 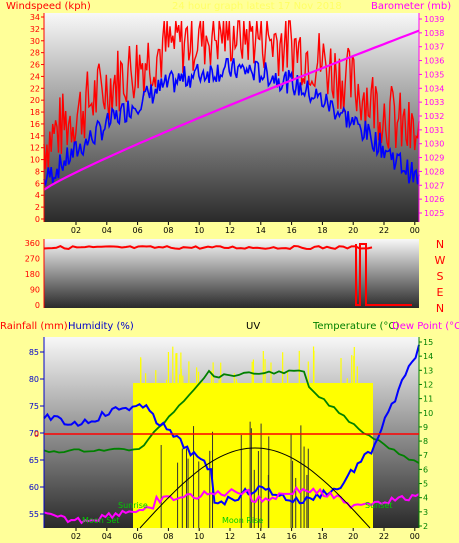 I want to click on barometer-tick: 1039, so click(x=434, y=19).